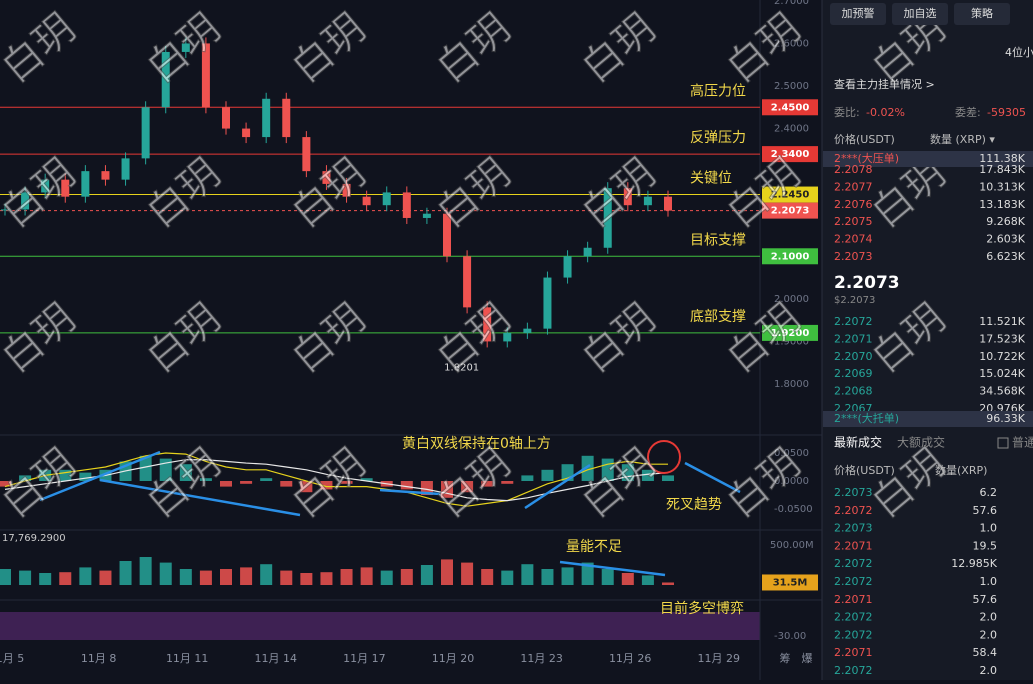  What do you see at coordinates (1002, 204) in the screenshot?
I see `ask-qty: 13.183K` at bounding box center [1002, 204].